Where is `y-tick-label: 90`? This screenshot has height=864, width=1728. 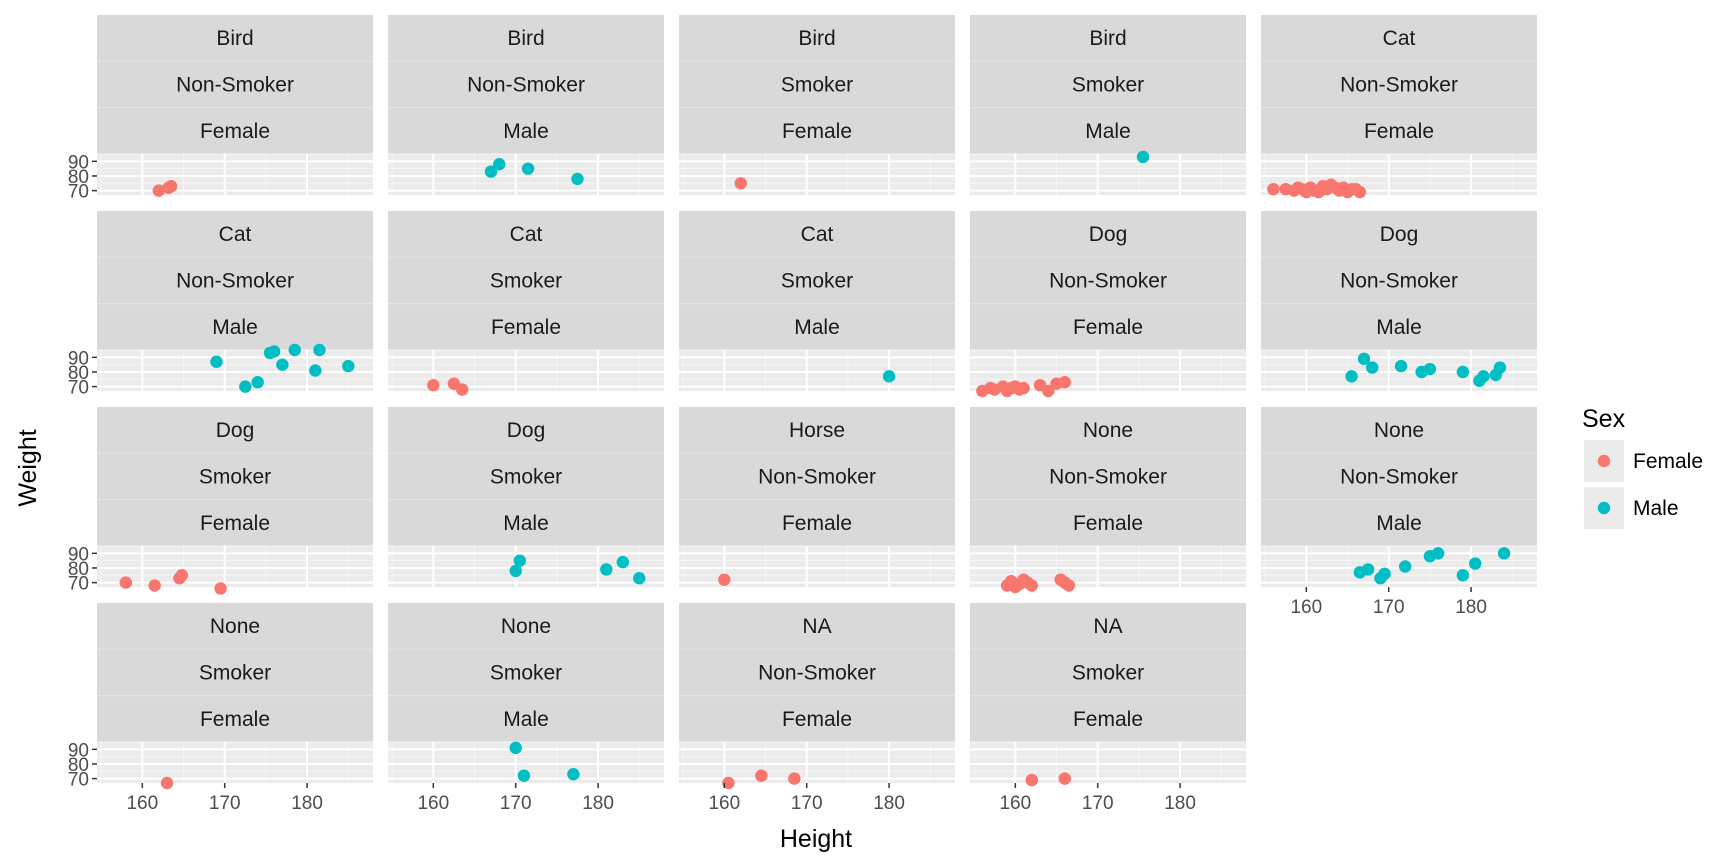
y-tick-label: 90 is located at coordinates (78, 358).